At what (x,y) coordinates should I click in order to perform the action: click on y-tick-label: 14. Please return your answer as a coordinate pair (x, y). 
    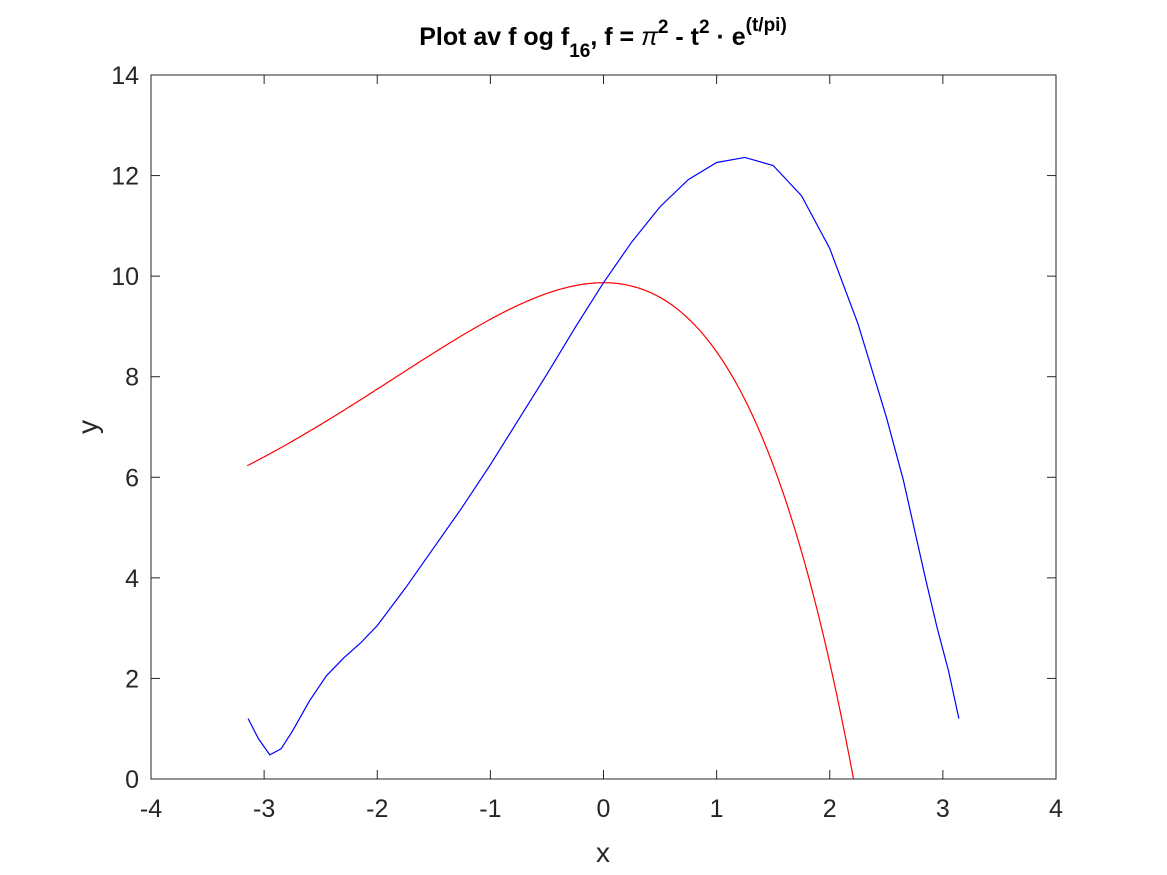
    Looking at the image, I should click on (125, 76).